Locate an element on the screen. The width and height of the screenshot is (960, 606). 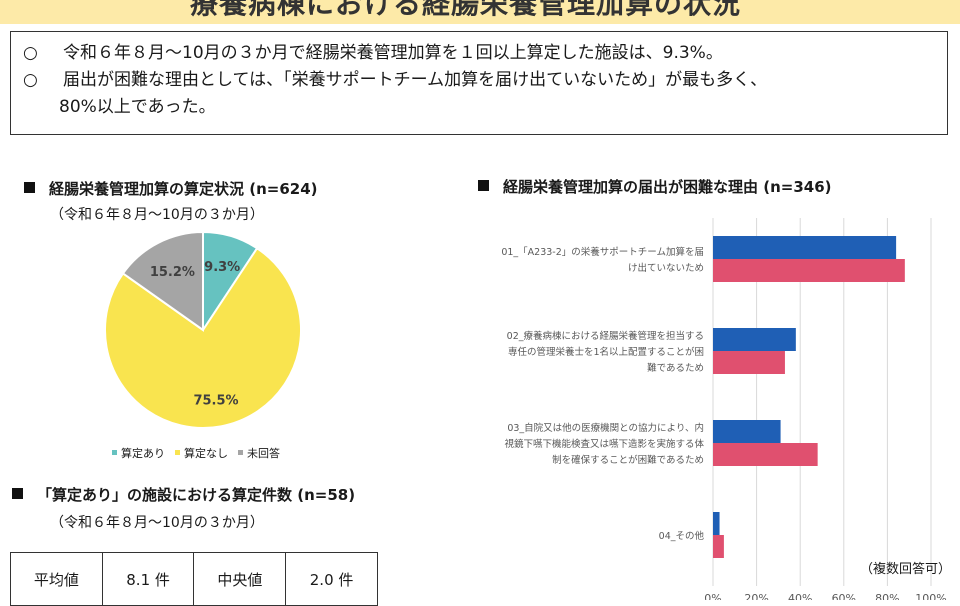
summary-text-2-cont: 80%以上であった。 is located at coordinates (137, 107).